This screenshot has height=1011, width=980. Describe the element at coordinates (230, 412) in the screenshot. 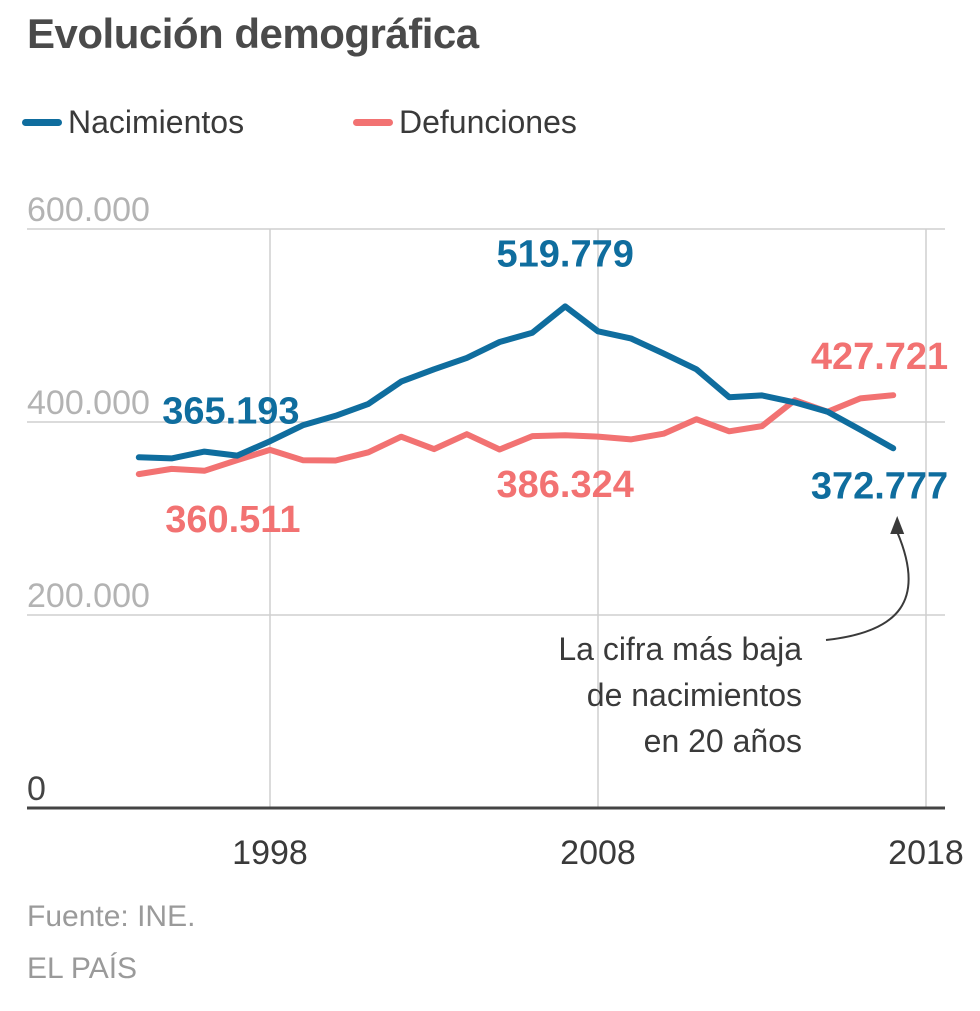

I see `data-label-births: 365.193` at that location.